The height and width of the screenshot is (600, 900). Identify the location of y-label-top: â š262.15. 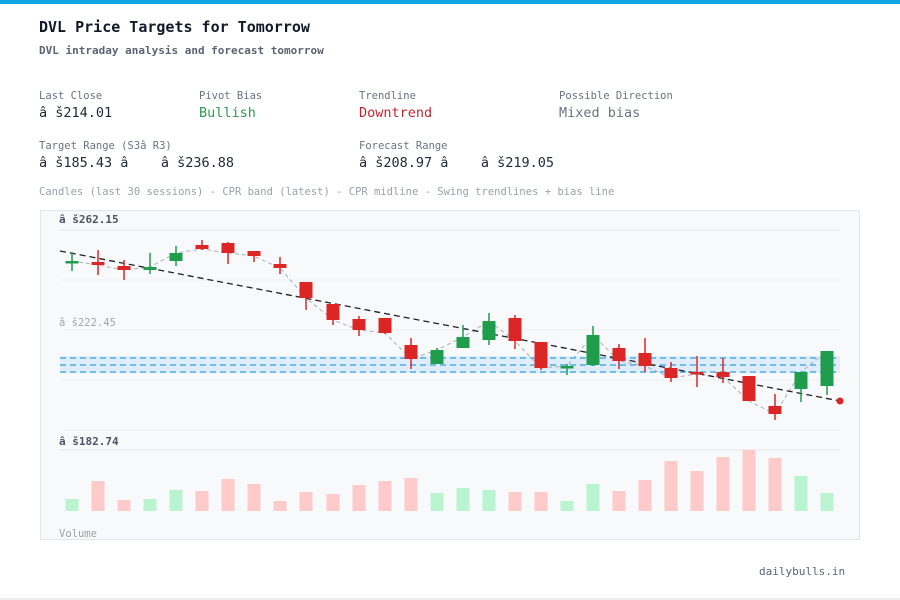
(89, 219).